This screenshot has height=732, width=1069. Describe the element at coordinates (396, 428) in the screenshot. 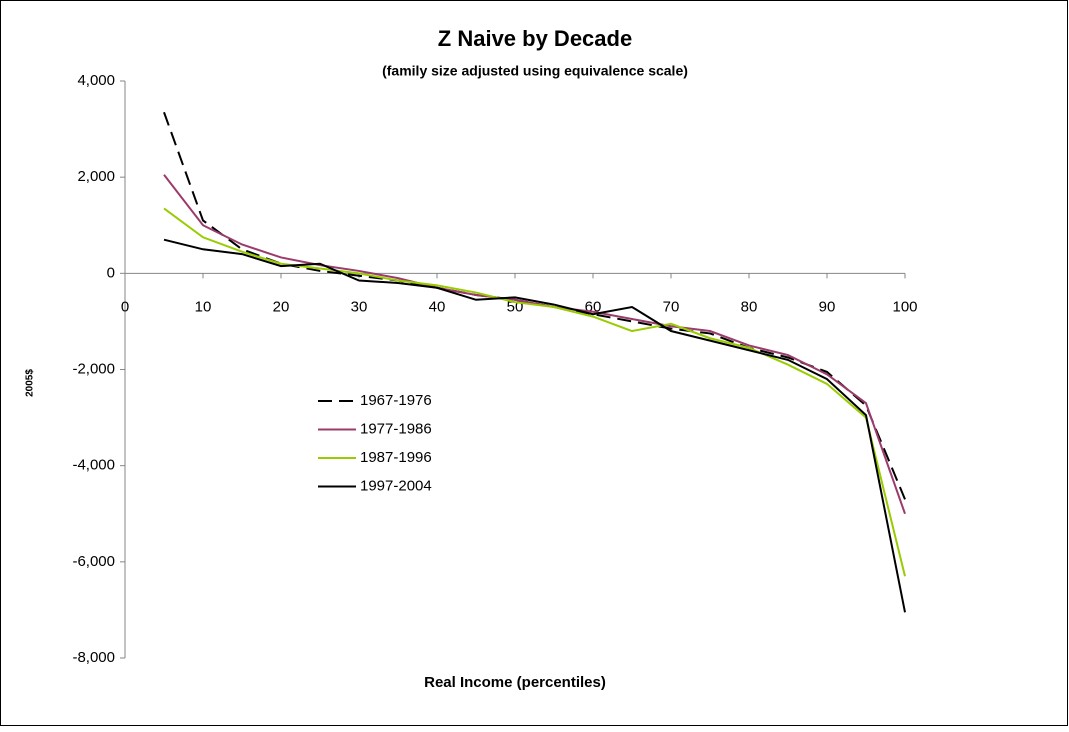

I see `legend-label: 1977-1986` at that location.